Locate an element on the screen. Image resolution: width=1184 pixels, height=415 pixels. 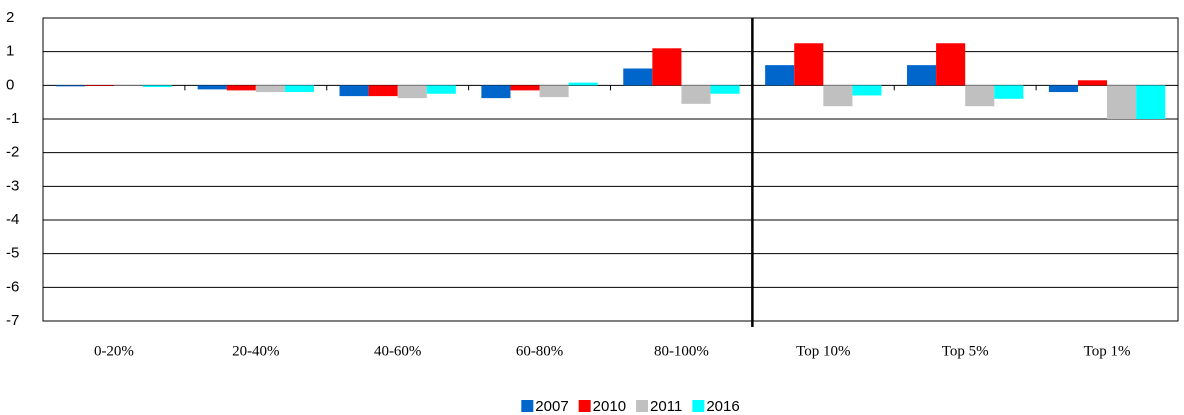
x-tick-label: Top 10% is located at coordinates (823, 351).